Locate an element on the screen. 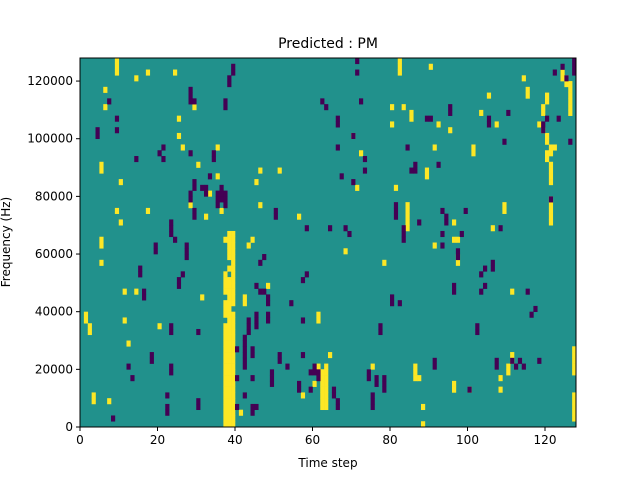  y-tick-label: 20000 is located at coordinates (54, 369).